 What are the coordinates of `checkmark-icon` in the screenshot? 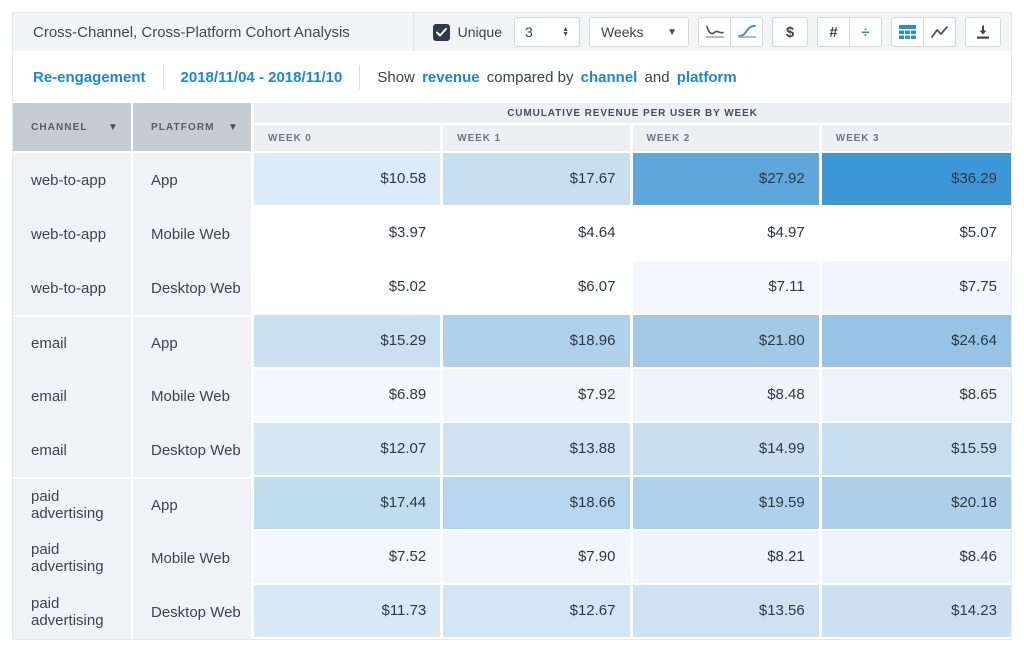 It's located at (441, 31).